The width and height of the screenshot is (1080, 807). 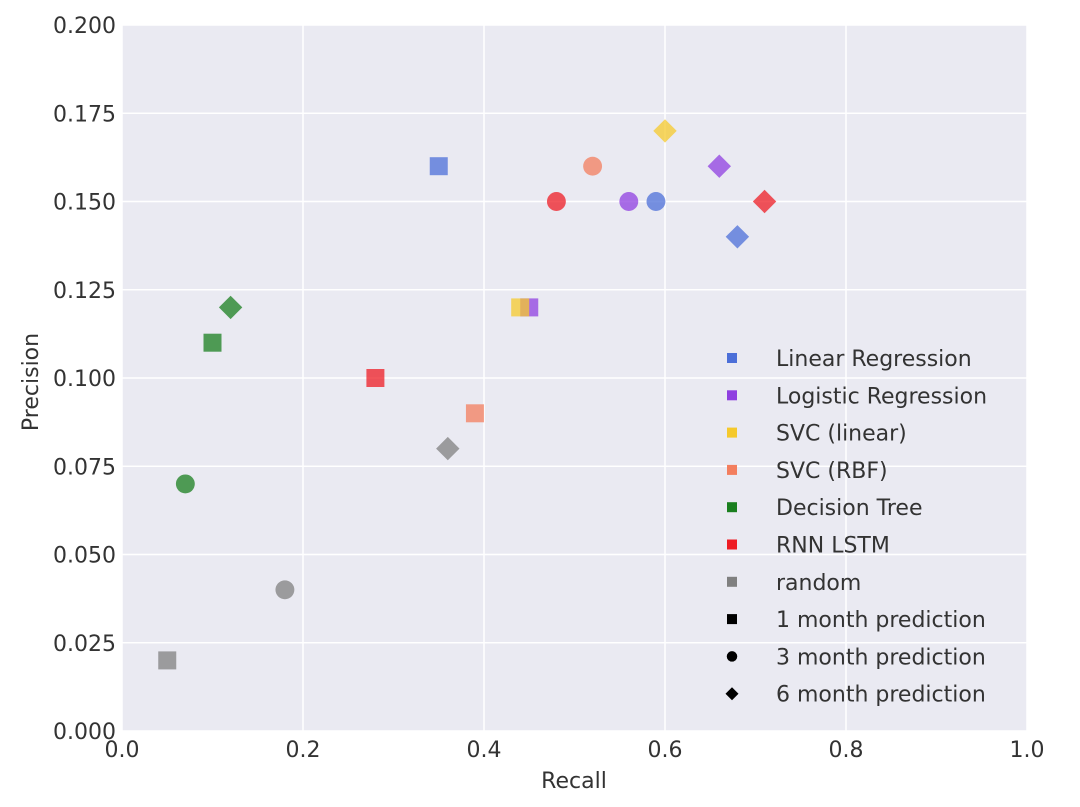 I want to click on x-tick-labels: 0.0 0.2 0.4 0.6 0.8 1.0, so click(x=575, y=750).